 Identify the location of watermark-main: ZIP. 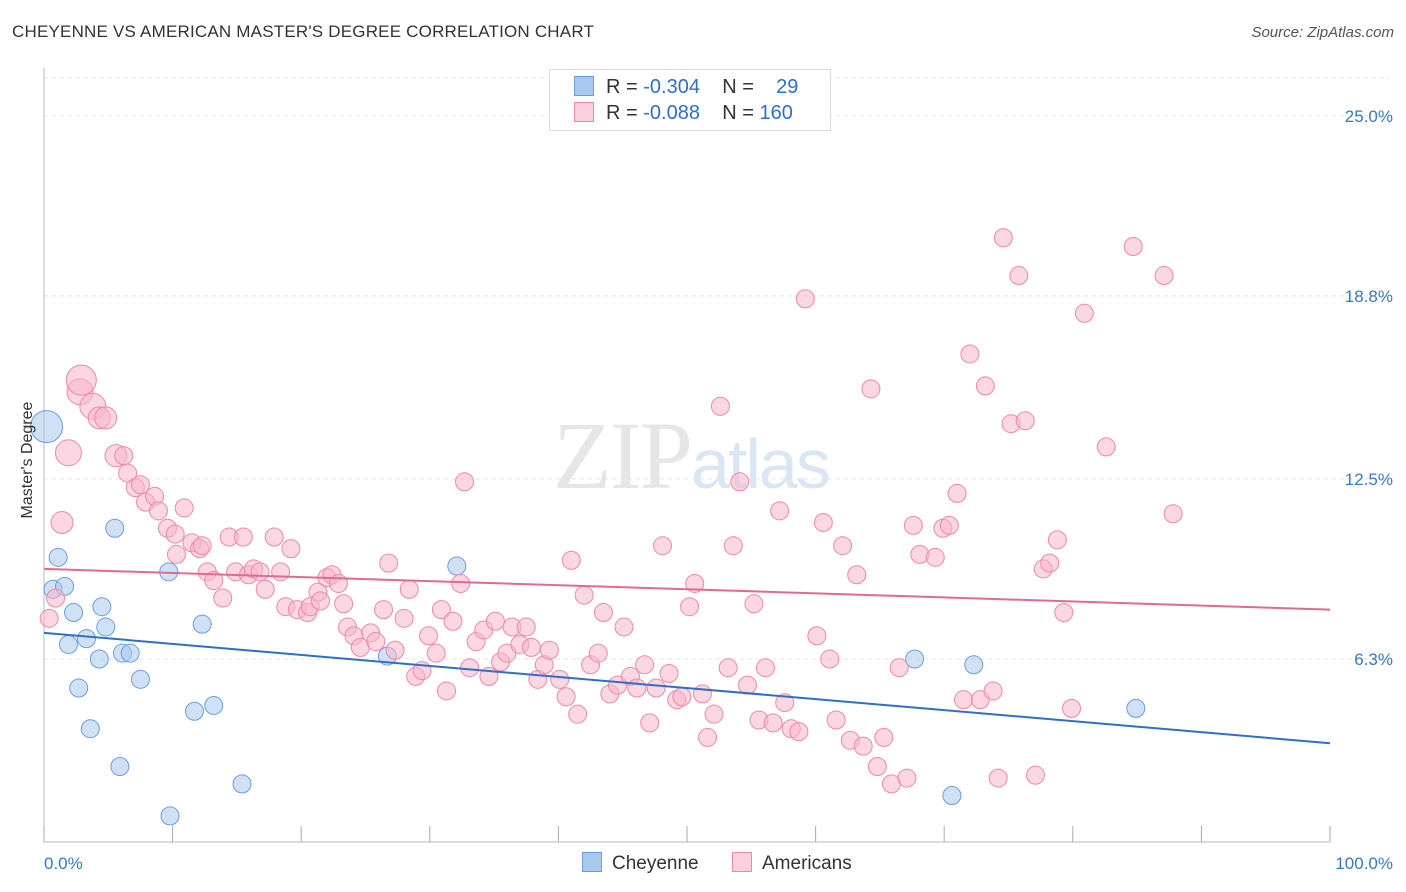
(623, 455).